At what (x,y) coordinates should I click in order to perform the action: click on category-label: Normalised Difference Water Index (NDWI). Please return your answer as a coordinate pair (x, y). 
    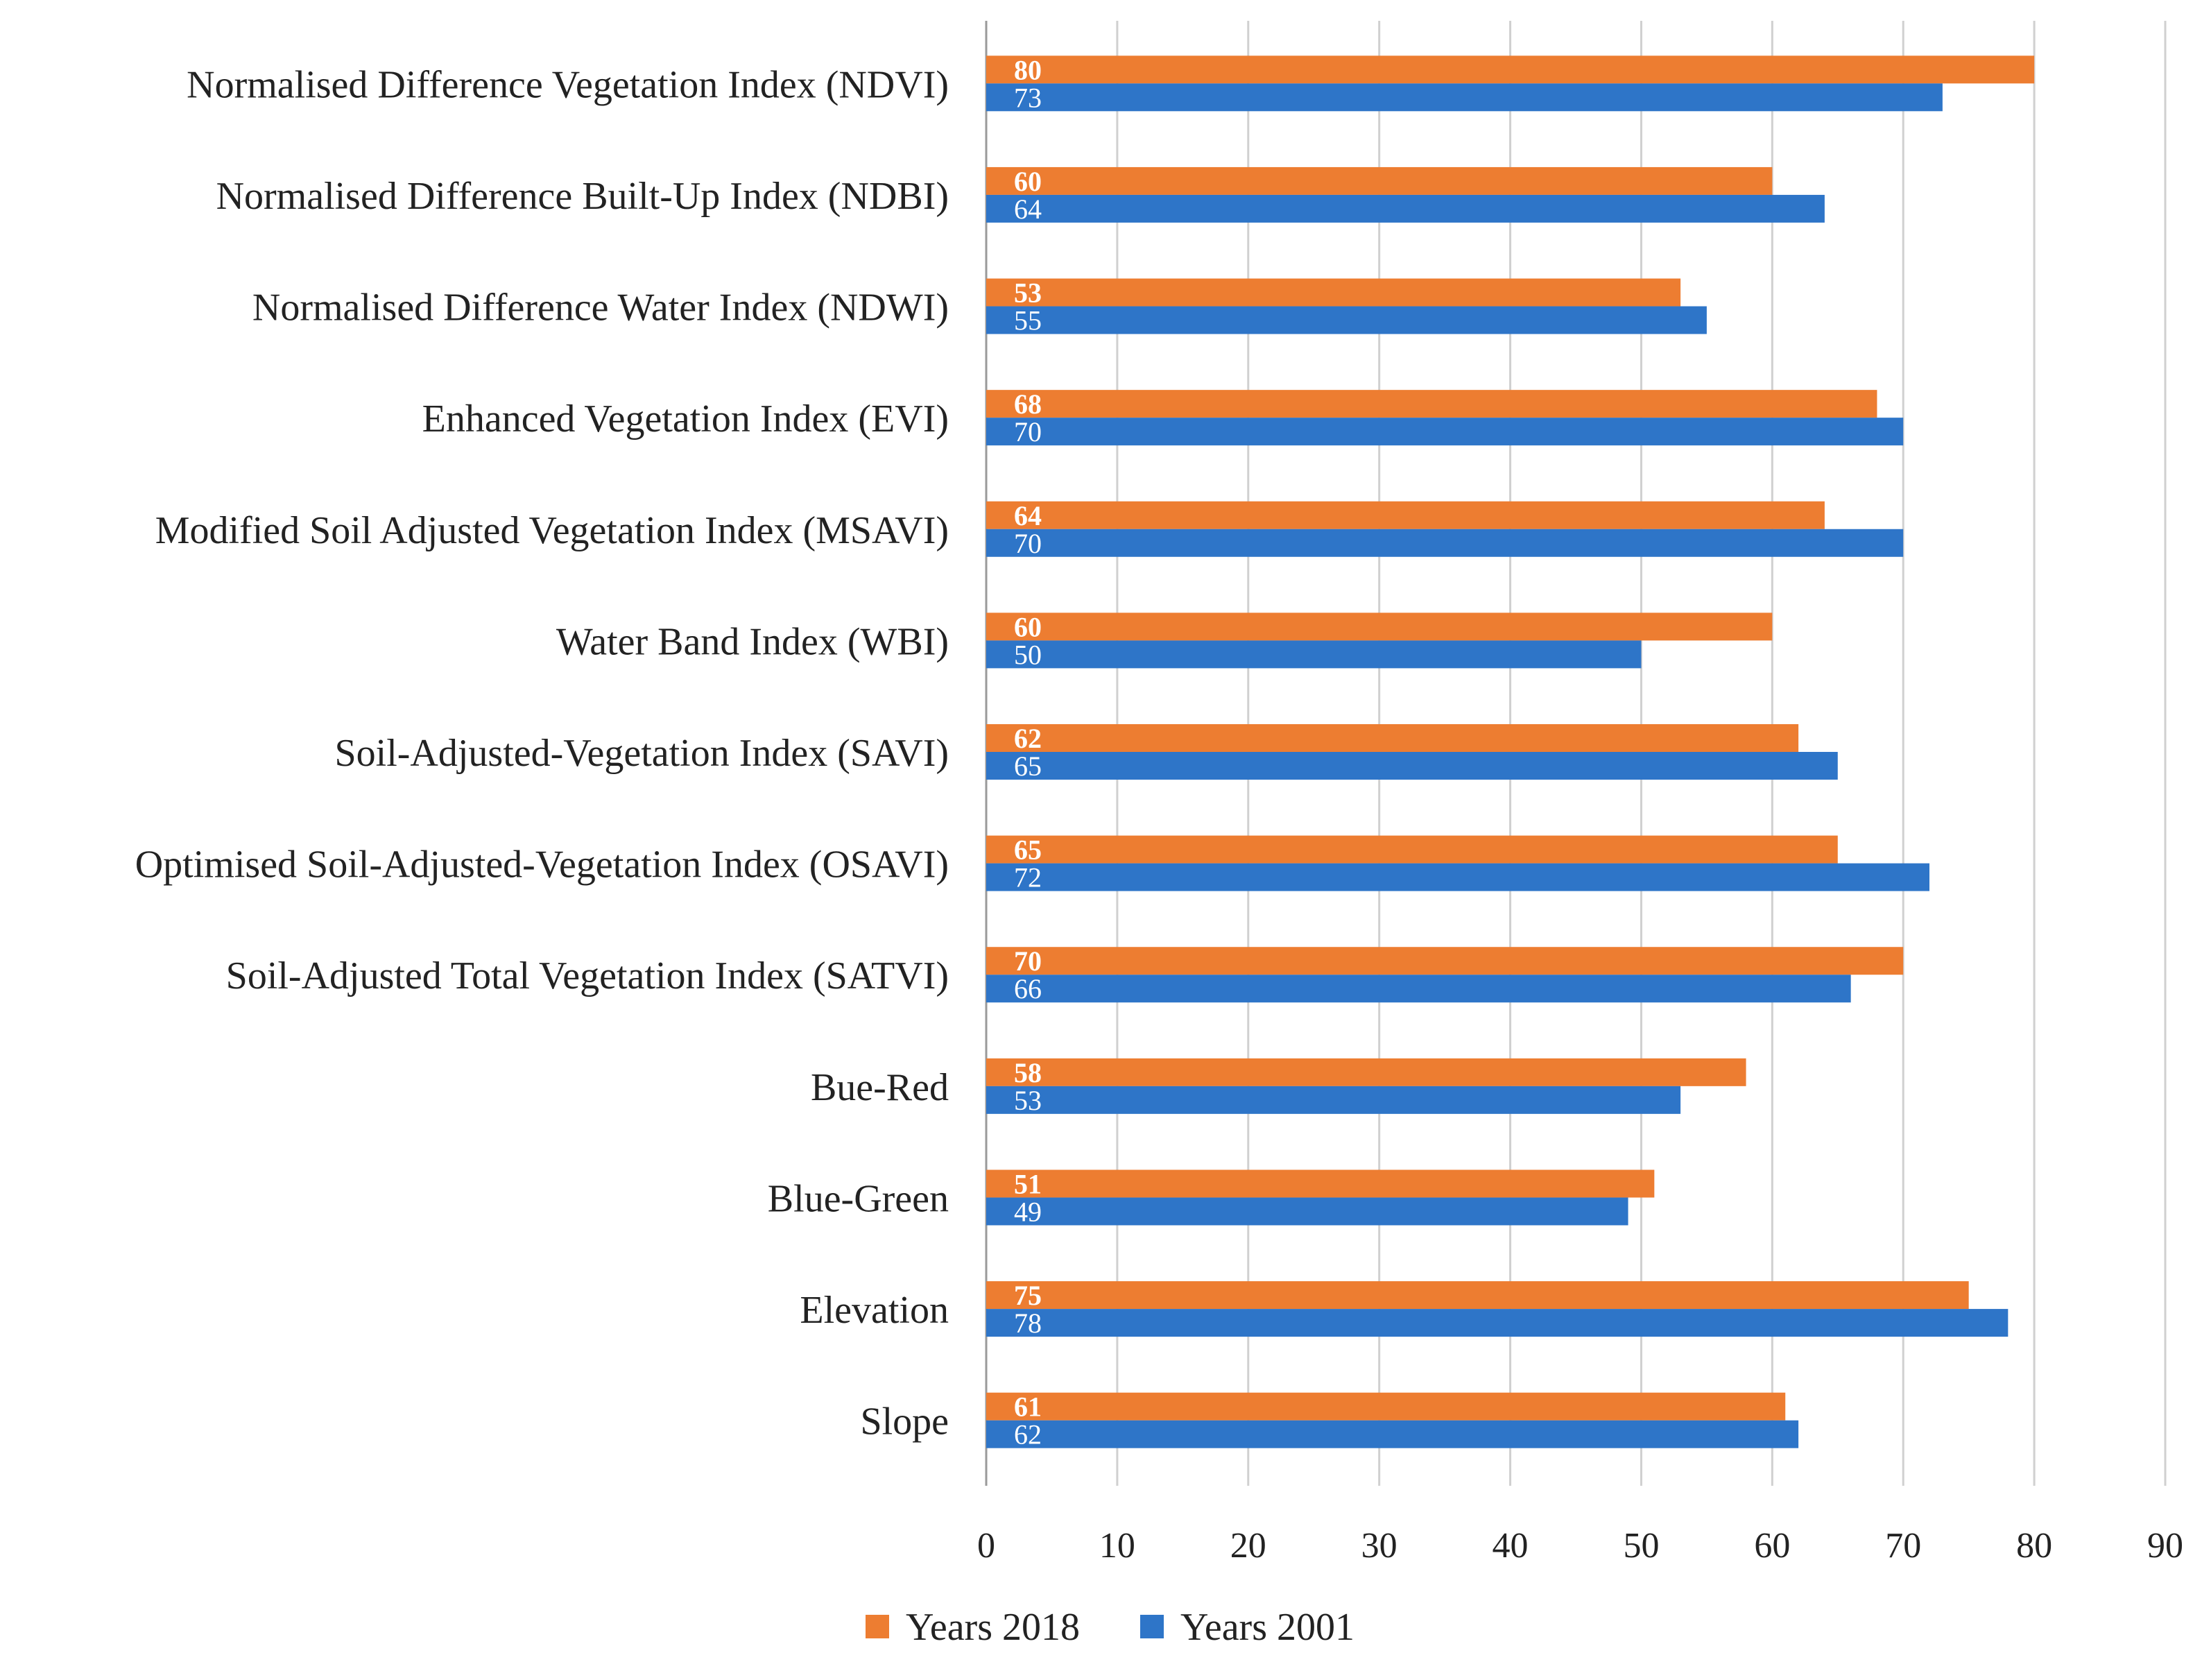
    Looking at the image, I should click on (600, 307).